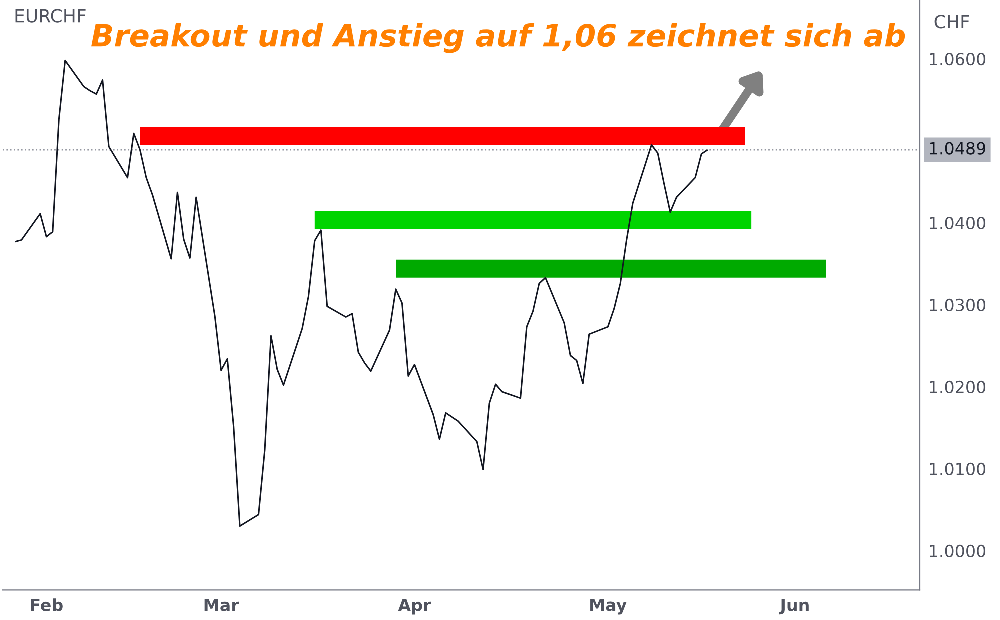  Describe the element at coordinates (958, 148) in the screenshot. I see `ref-line-label: 1.0489` at that location.